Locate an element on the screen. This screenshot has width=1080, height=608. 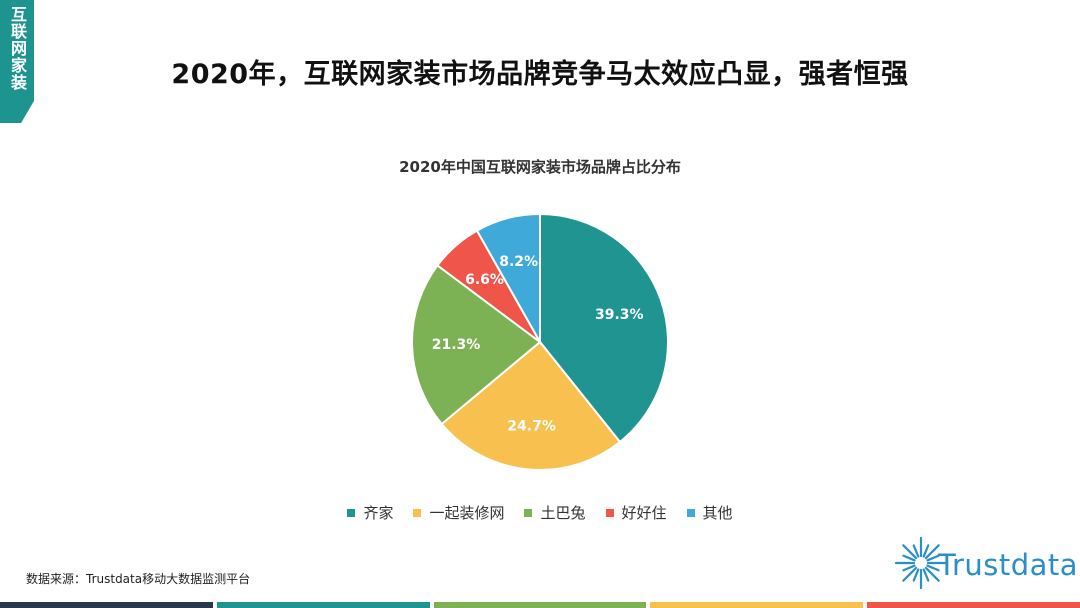
legend-item-4: 其他 is located at coordinates (709, 512).